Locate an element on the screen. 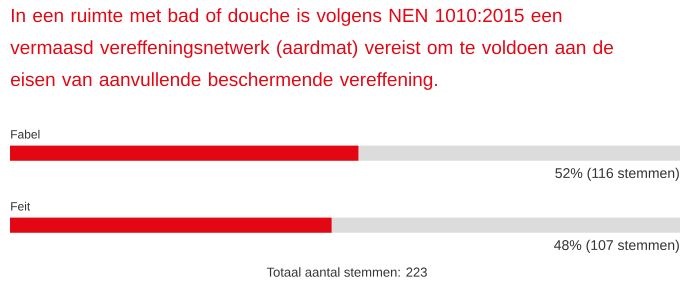 Image resolution: width=694 pixels, height=294 pixels. y-tick-label: Fabel is located at coordinates (25, 134).